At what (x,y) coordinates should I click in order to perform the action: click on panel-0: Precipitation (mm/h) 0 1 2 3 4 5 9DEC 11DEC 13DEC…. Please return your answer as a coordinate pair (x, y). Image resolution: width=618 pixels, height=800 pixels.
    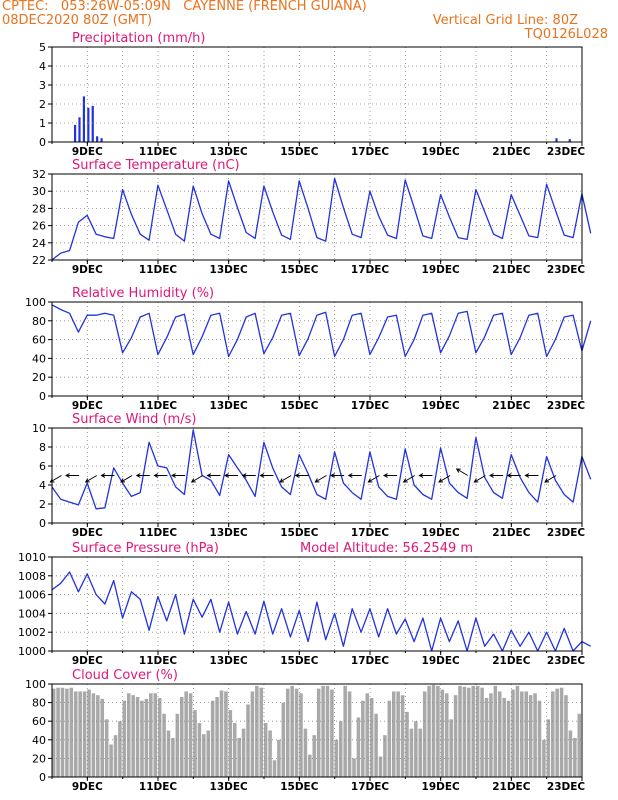
    Looking at the image, I should click on (312, 94).